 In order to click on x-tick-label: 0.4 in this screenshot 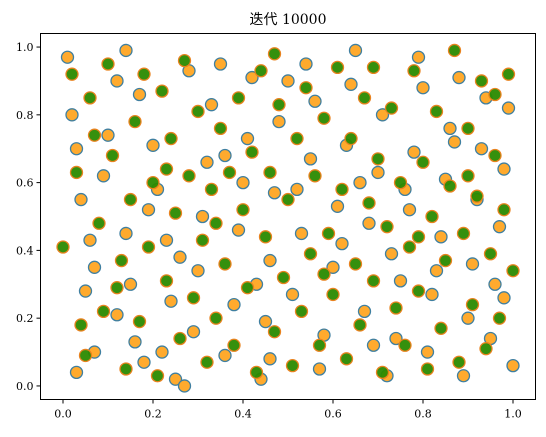, I will do `click(243, 414)`.